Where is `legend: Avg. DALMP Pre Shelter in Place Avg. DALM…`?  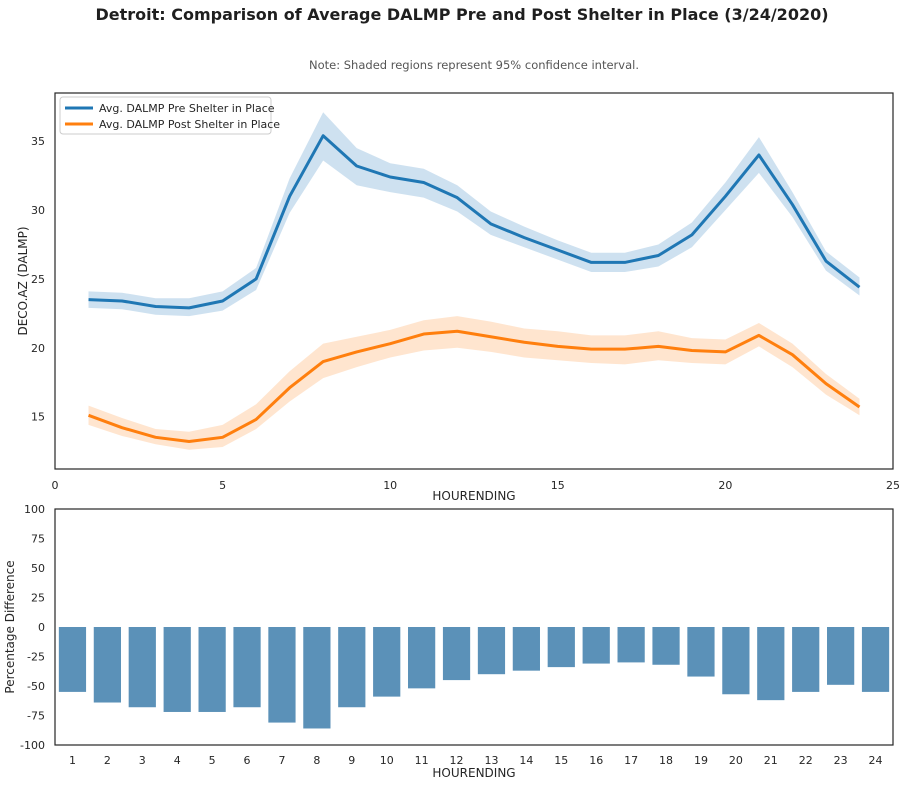 legend: Avg. DALMP Pre Shelter in Place Avg. DALM… is located at coordinates (169, 115).